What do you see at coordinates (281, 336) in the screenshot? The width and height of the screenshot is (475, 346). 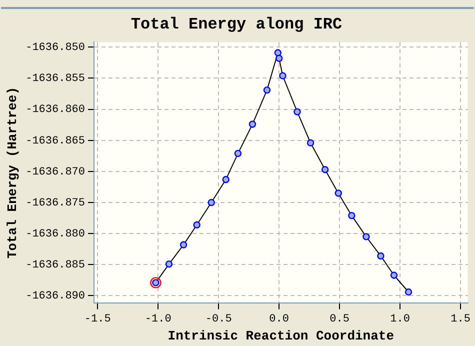 I see `x-axis-title: Intrinsic Reaction Coordinate` at bounding box center [281, 336].